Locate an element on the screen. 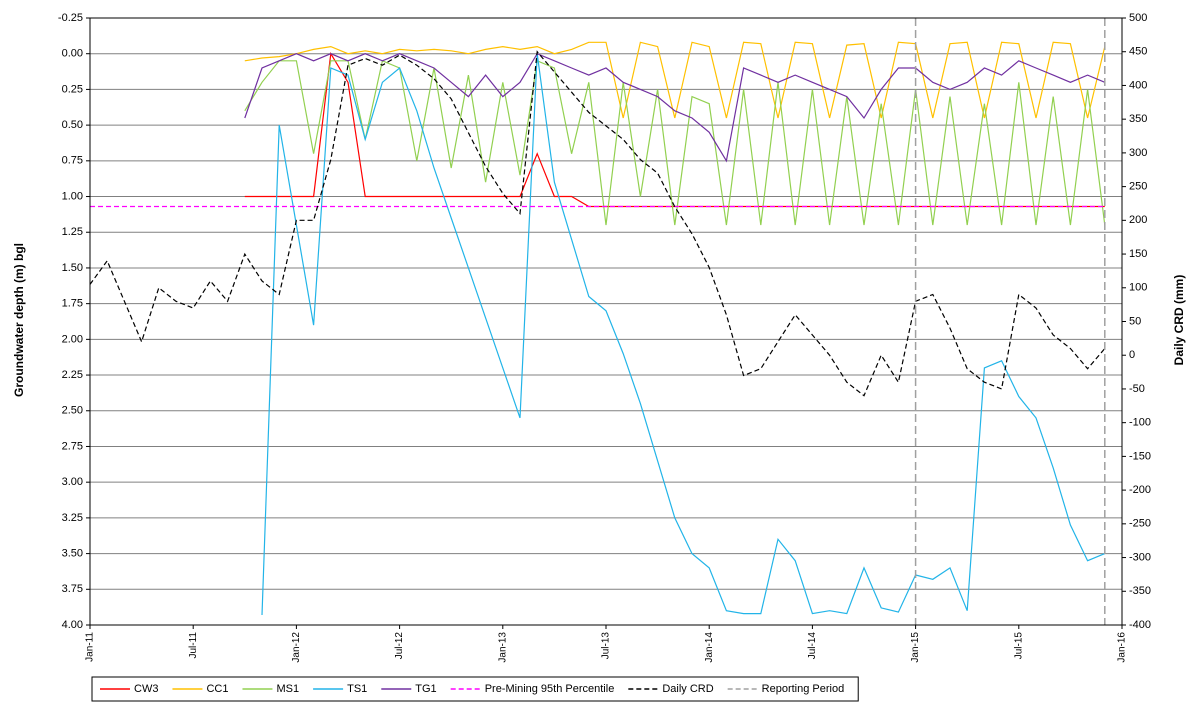 Image resolution: width=1197 pixels, height=704 pixels. legend-label: Reporting Period is located at coordinates (803, 689).